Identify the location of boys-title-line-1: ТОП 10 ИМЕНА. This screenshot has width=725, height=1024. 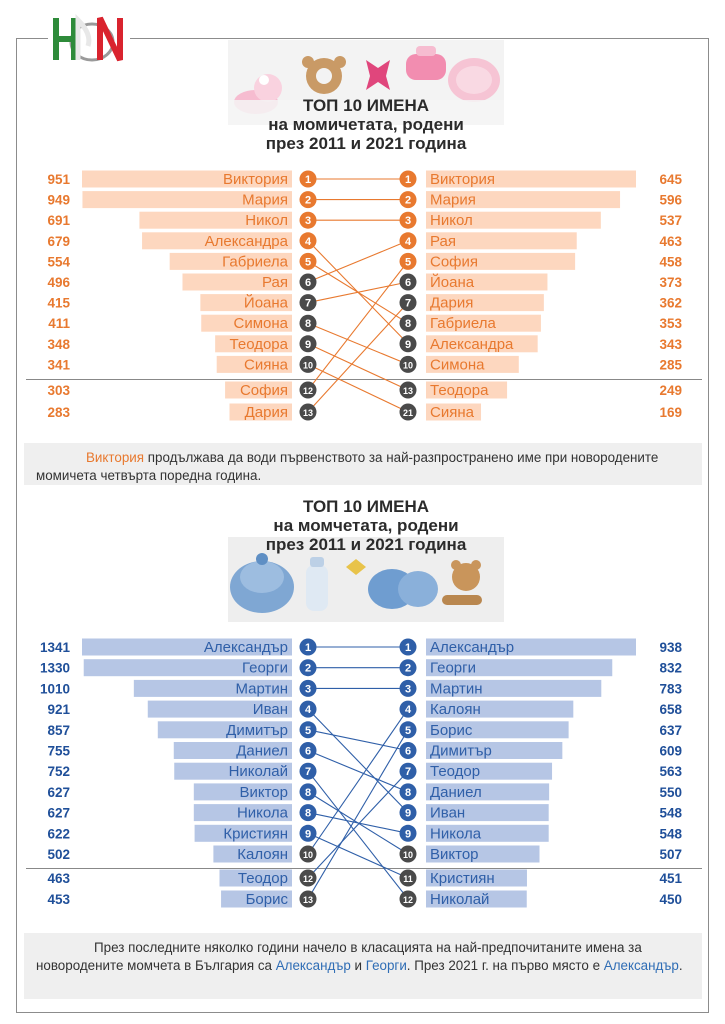
(366, 506).